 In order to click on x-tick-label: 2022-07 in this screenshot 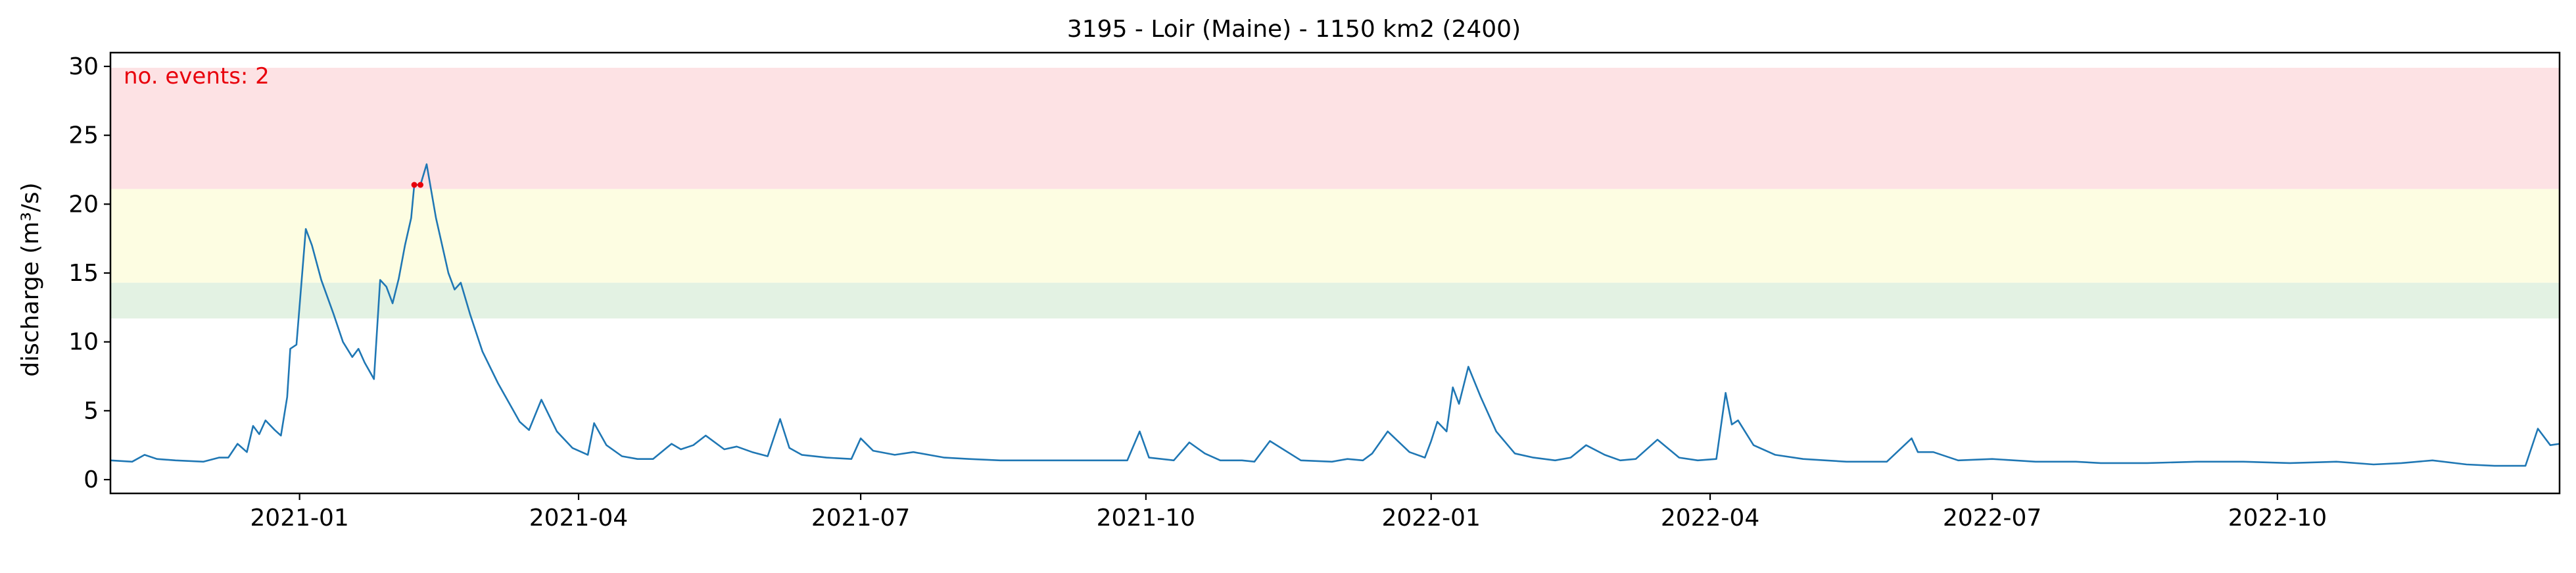, I will do `click(1992, 518)`.